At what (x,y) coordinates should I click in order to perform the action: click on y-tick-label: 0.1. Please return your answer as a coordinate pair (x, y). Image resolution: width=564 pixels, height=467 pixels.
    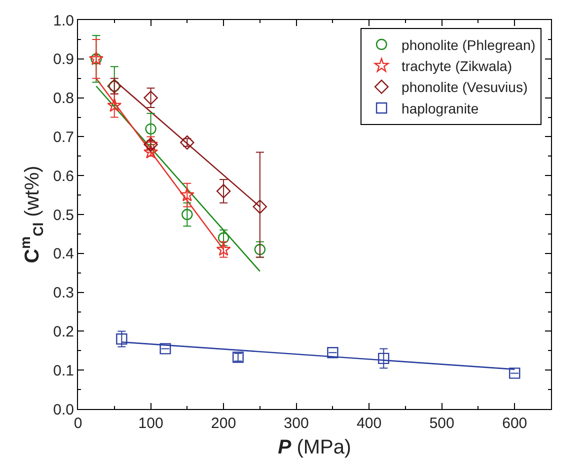
    Looking at the image, I should click on (63, 371).